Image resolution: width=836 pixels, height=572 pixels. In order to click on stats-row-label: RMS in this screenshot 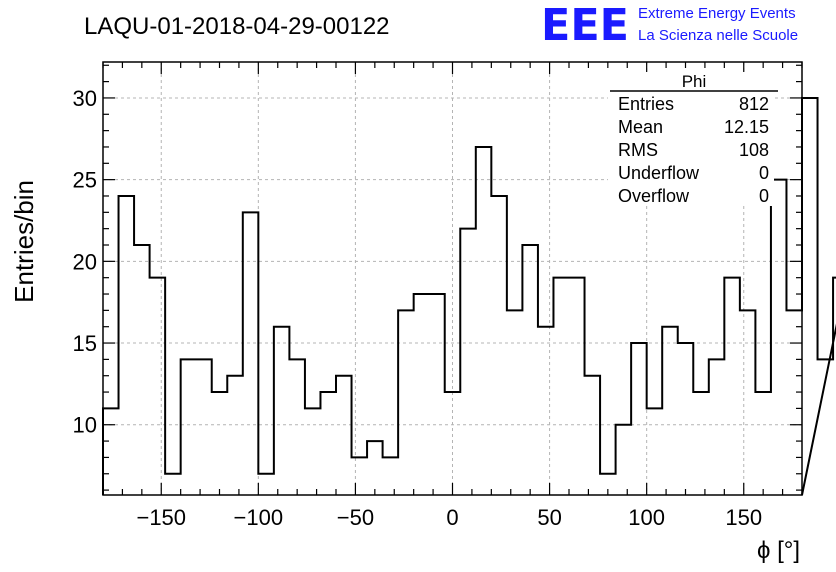, I will do `click(638, 150)`.